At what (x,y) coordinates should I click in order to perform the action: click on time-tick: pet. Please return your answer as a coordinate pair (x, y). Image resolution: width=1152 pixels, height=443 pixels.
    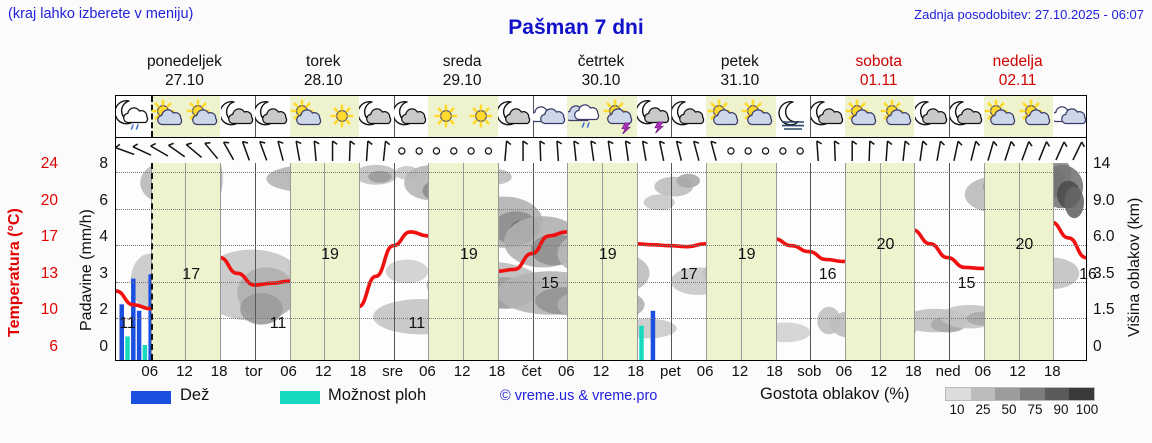
    Looking at the image, I should click on (670, 371).